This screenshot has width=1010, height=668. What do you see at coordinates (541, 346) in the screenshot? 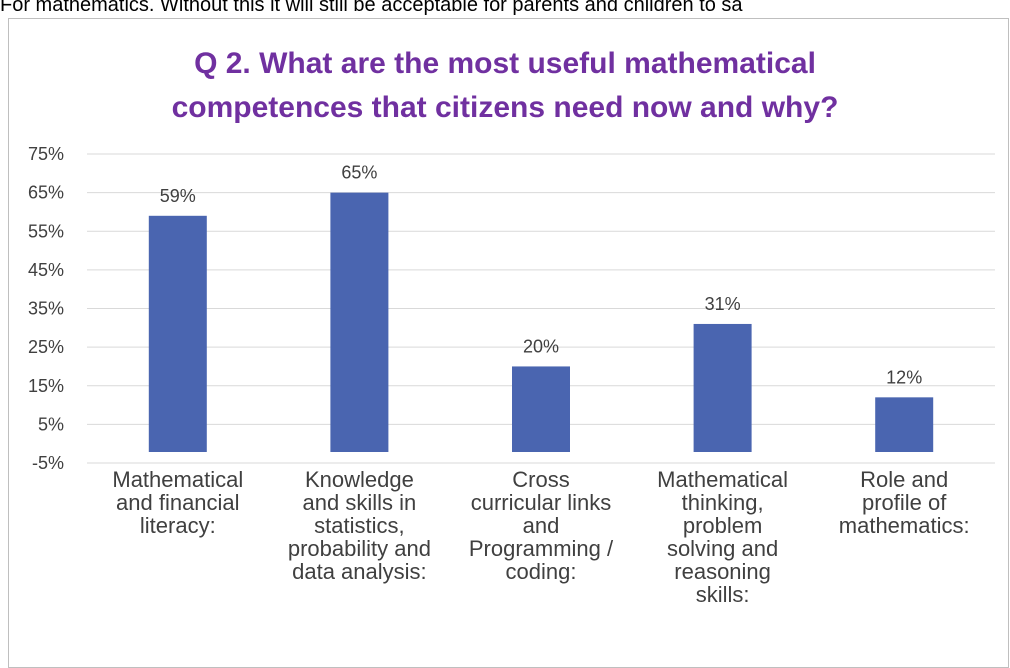
I see `data-label: 20%` at bounding box center [541, 346].